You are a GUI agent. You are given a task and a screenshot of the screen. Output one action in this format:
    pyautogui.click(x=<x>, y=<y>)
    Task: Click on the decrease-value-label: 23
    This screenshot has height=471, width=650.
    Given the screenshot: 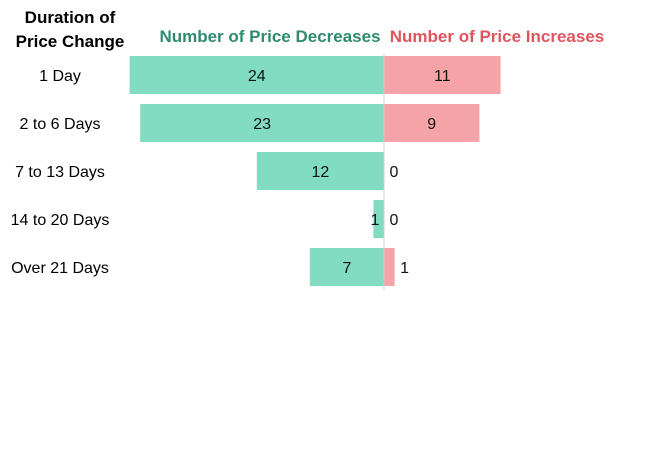 What is the action you would take?
    pyautogui.click(x=262, y=124)
    